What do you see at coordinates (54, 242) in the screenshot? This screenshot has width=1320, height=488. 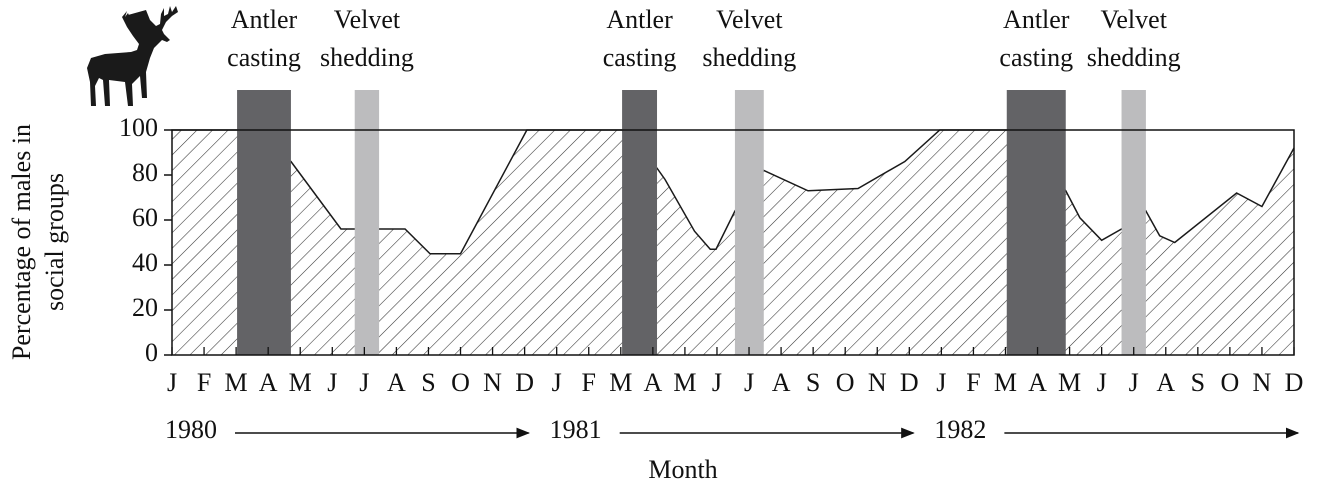 I see `y-axis-label-line: social groups` at bounding box center [54, 242].